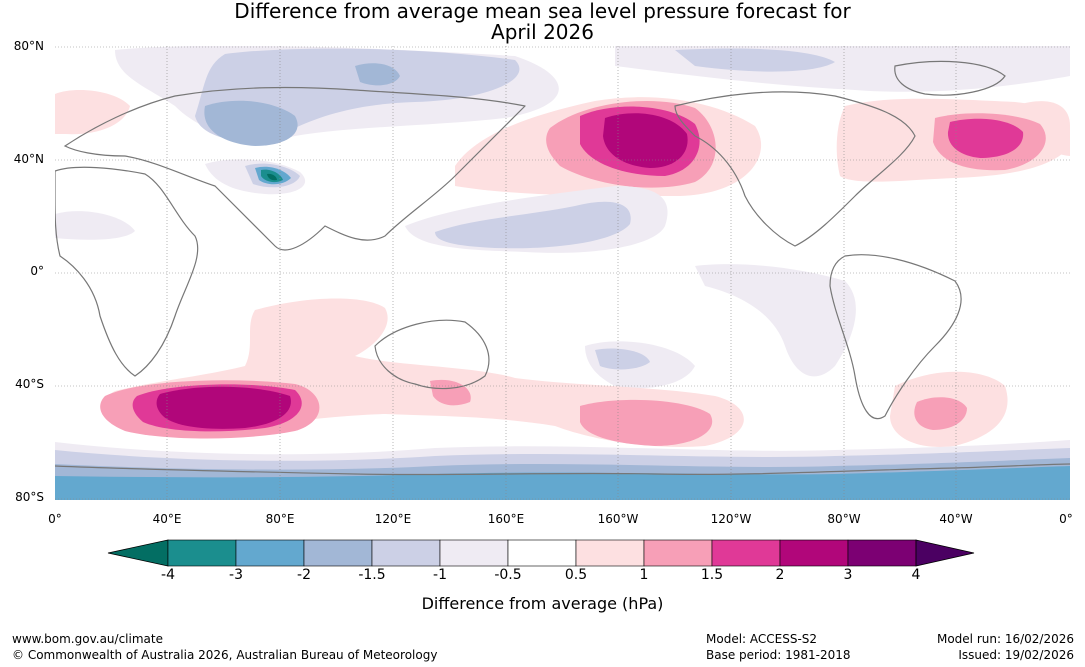  I want to click on lon-label-120e: 120°E, so click(393, 519).